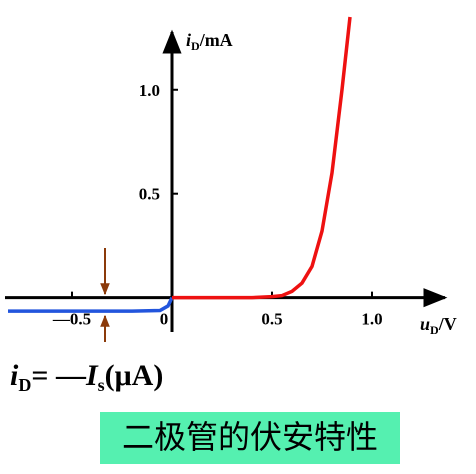 The width and height of the screenshot is (476, 474). I want to click on y-tick-label: 1.0, so click(149, 90).